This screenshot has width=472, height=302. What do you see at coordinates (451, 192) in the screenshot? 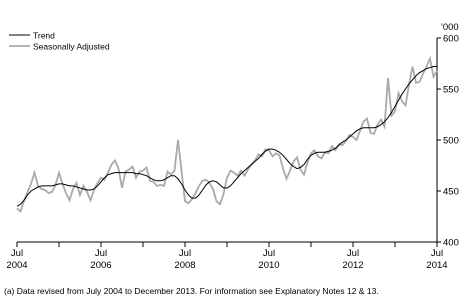
I see `y-tick-label: 450` at bounding box center [451, 192].